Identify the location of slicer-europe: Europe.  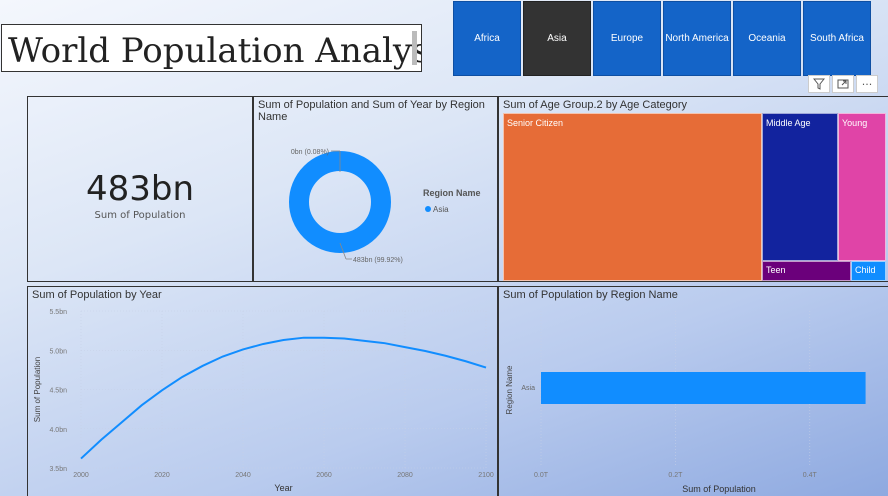
(627, 38).